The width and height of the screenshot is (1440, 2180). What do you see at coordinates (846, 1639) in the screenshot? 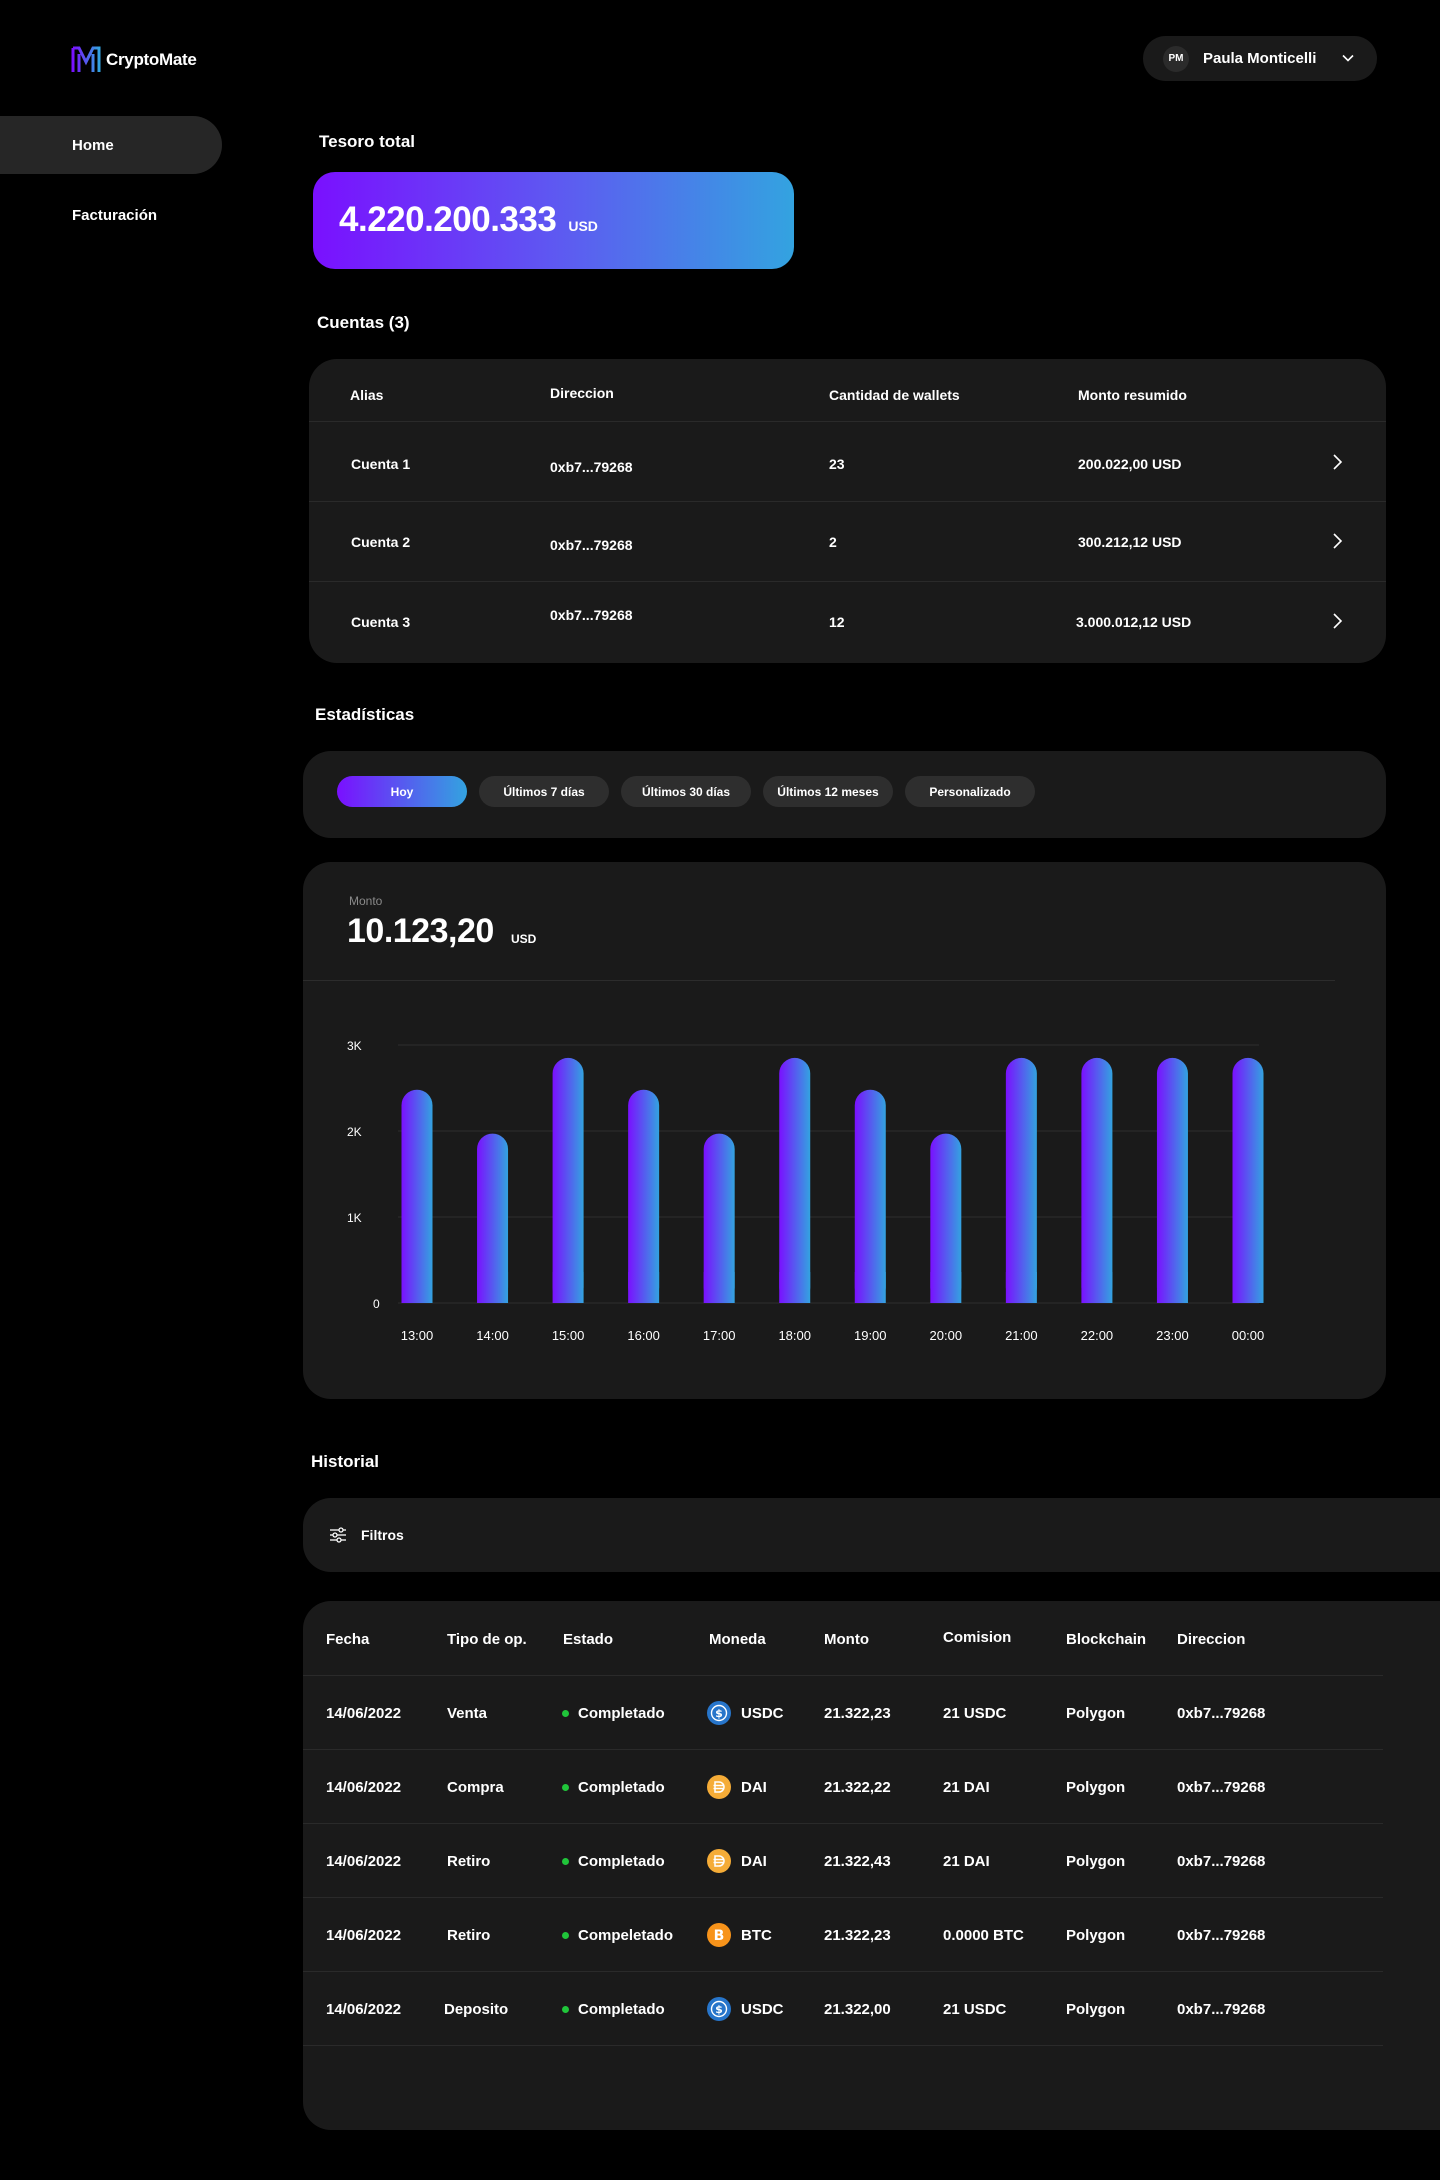
I see `column-header: Monto` at bounding box center [846, 1639].